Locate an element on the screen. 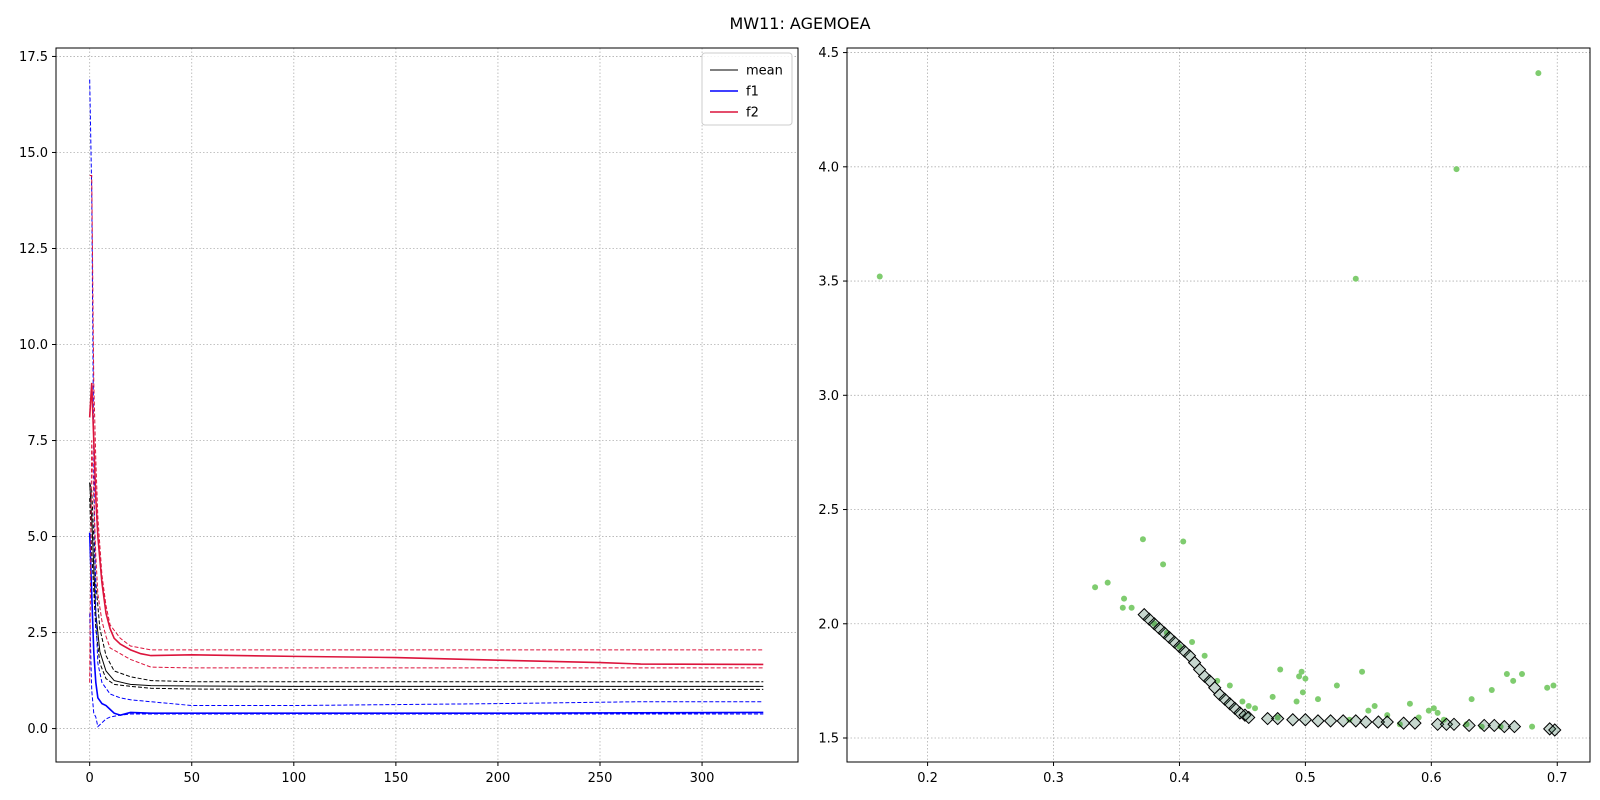 The height and width of the screenshot is (800, 1600). figure-title: MW11: AGEMOEA is located at coordinates (799, 23).